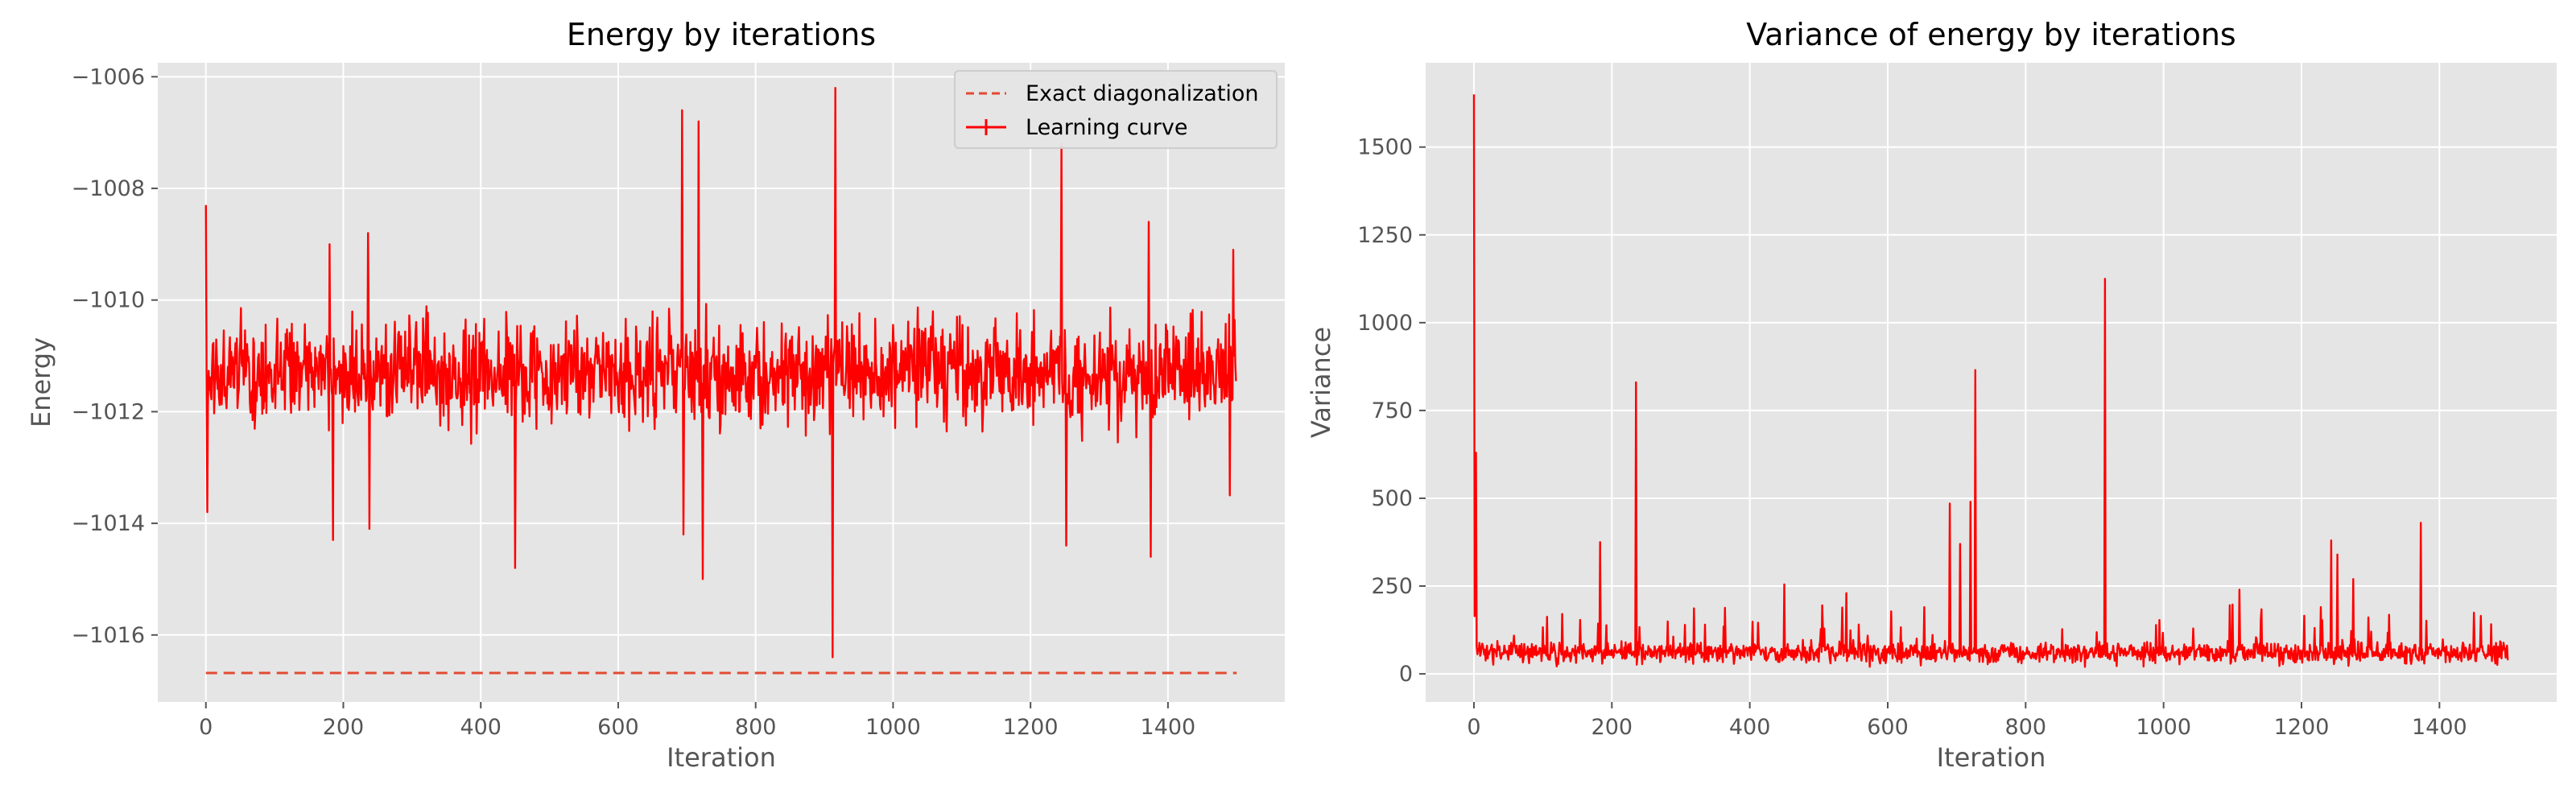 The image size is (2576, 805). What do you see at coordinates (1990, 34) in the screenshot?
I see `chart-title: Variance of energy by iterations` at bounding box center [1990, 34].